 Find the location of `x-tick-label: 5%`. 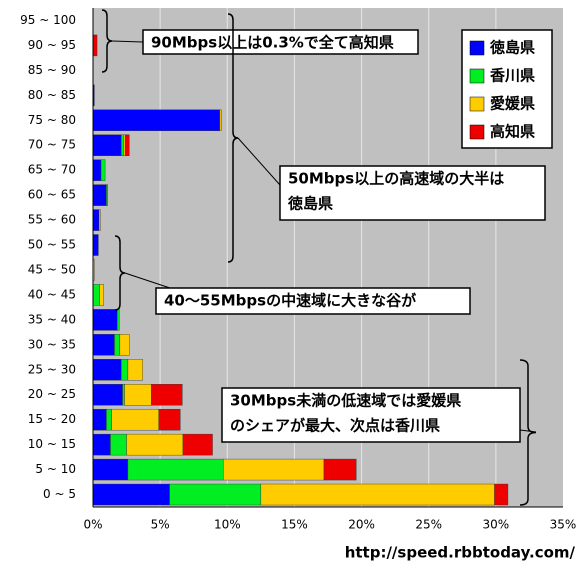

x-tick-label: 5% is located at coordinates (160, 525).